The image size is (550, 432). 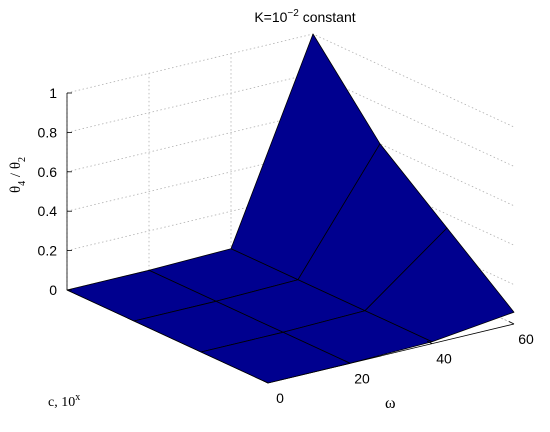 I want to click on z-tick-label: 0, so click(x=53, y=290).